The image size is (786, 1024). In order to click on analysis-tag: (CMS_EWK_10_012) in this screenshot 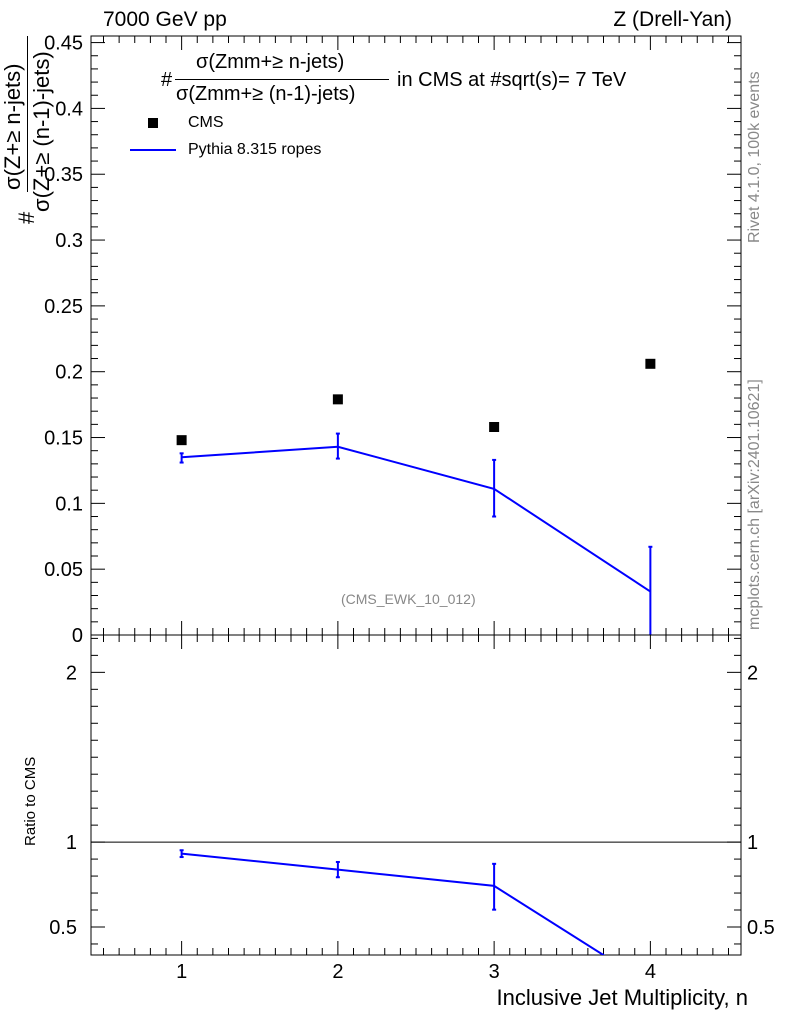, I will do `click(408, 599)`.